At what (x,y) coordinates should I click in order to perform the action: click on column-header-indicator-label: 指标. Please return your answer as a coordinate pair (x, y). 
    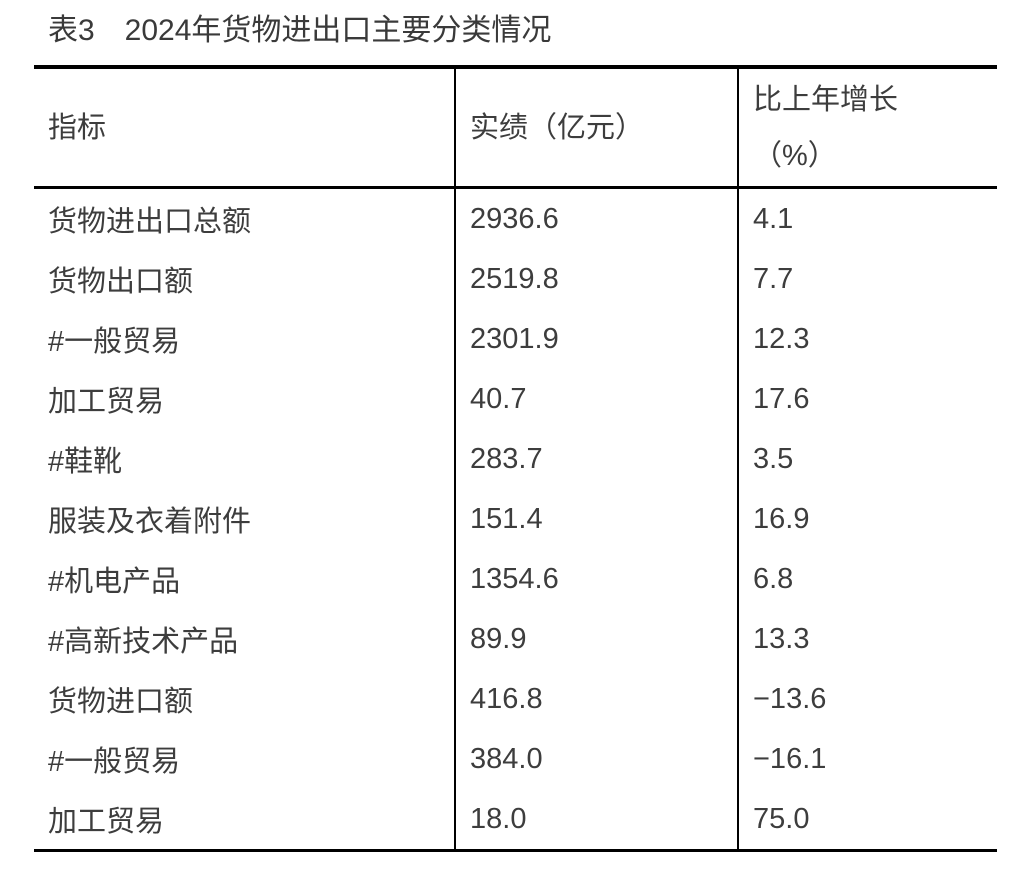
    Looking at the image, I should click on (77, 127).